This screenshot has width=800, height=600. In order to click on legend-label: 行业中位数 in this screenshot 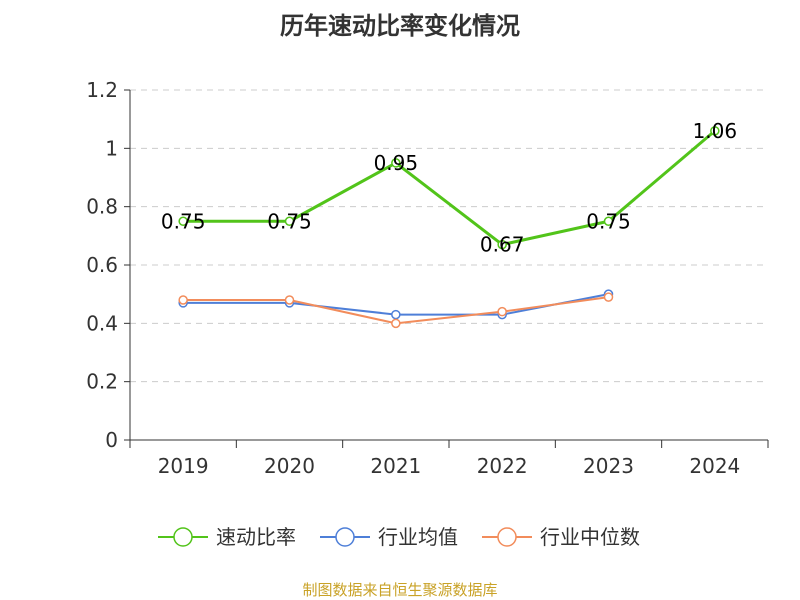, I will do `click(590, 537)`.